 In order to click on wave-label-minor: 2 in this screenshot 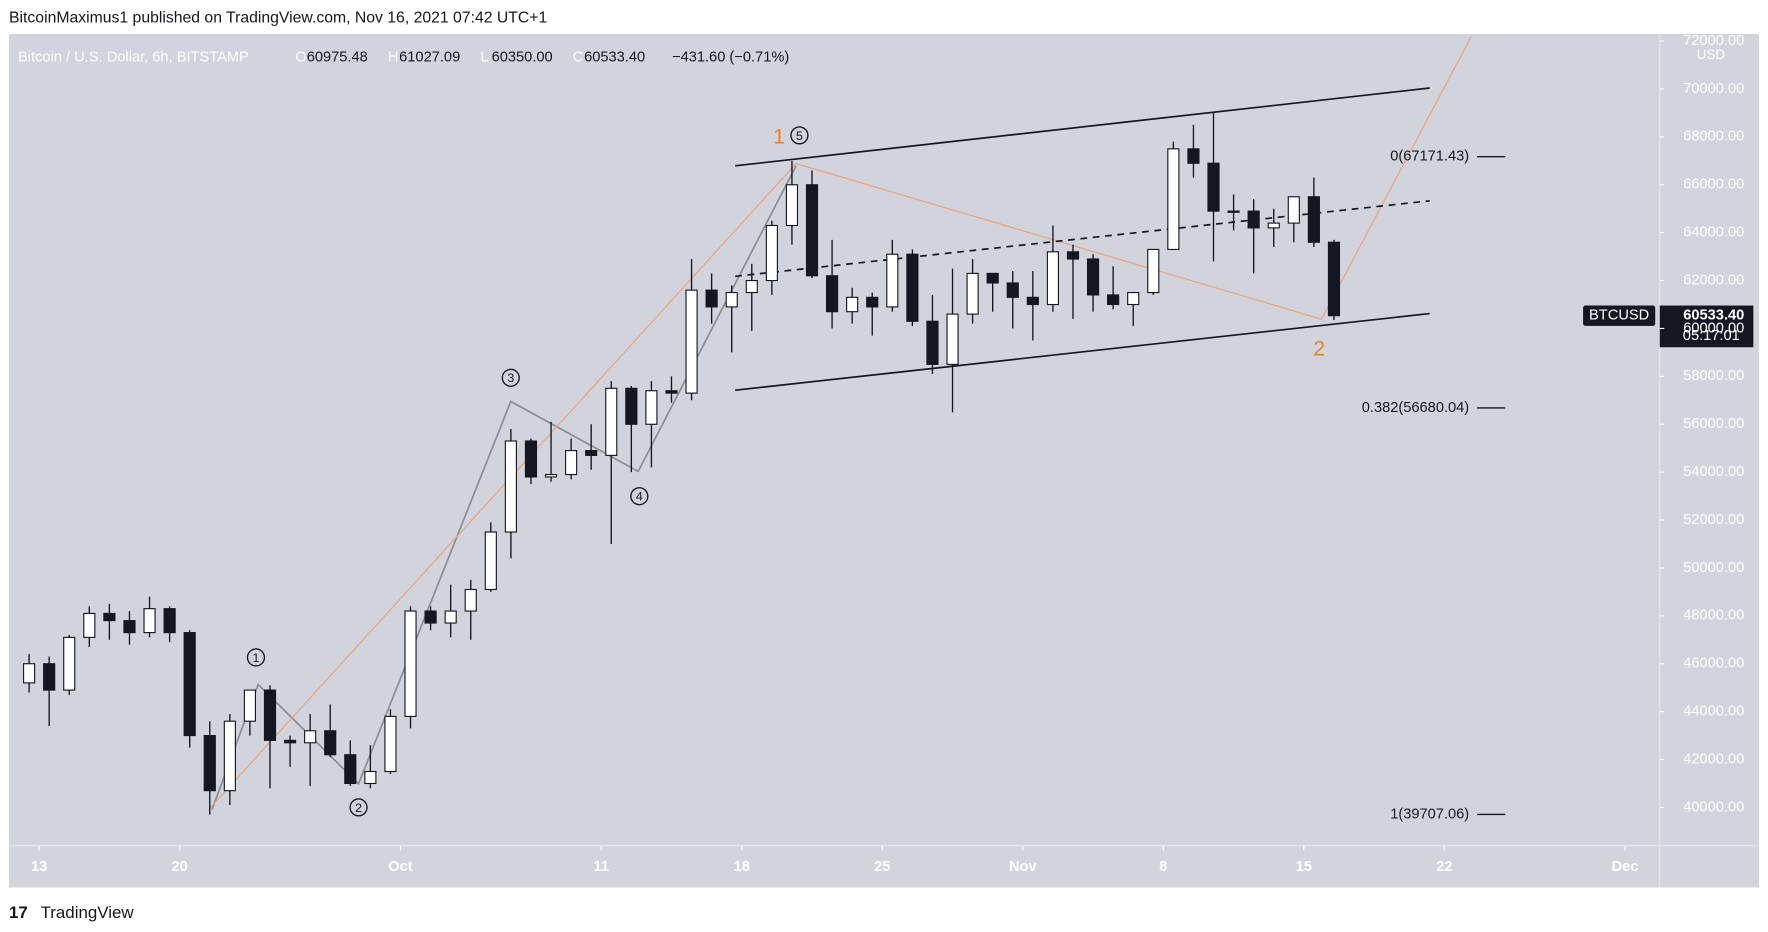, I will do `click(358, 808)`.